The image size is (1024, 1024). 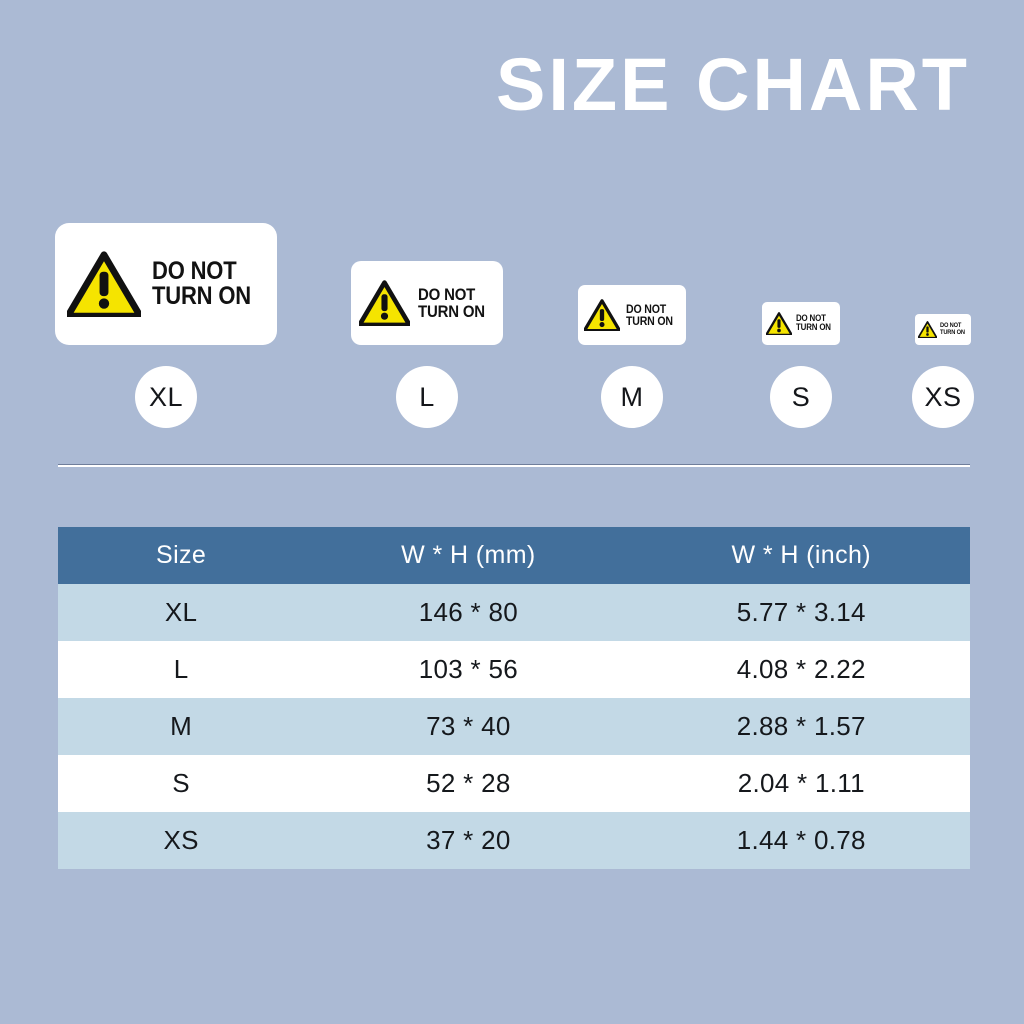 What do you see at coordinates (181, 612) in the screenshot?
I see `cell-size: XL` at bounding box center [181, 612].